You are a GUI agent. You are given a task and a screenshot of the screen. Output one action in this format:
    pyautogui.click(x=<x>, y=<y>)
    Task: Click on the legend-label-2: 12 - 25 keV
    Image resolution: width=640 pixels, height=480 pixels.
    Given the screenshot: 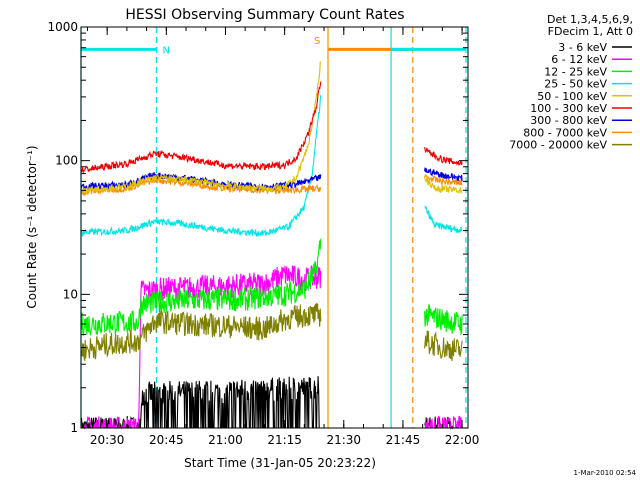 What is the action you would take?
    pyautogui.click(x=575, y=71)
    